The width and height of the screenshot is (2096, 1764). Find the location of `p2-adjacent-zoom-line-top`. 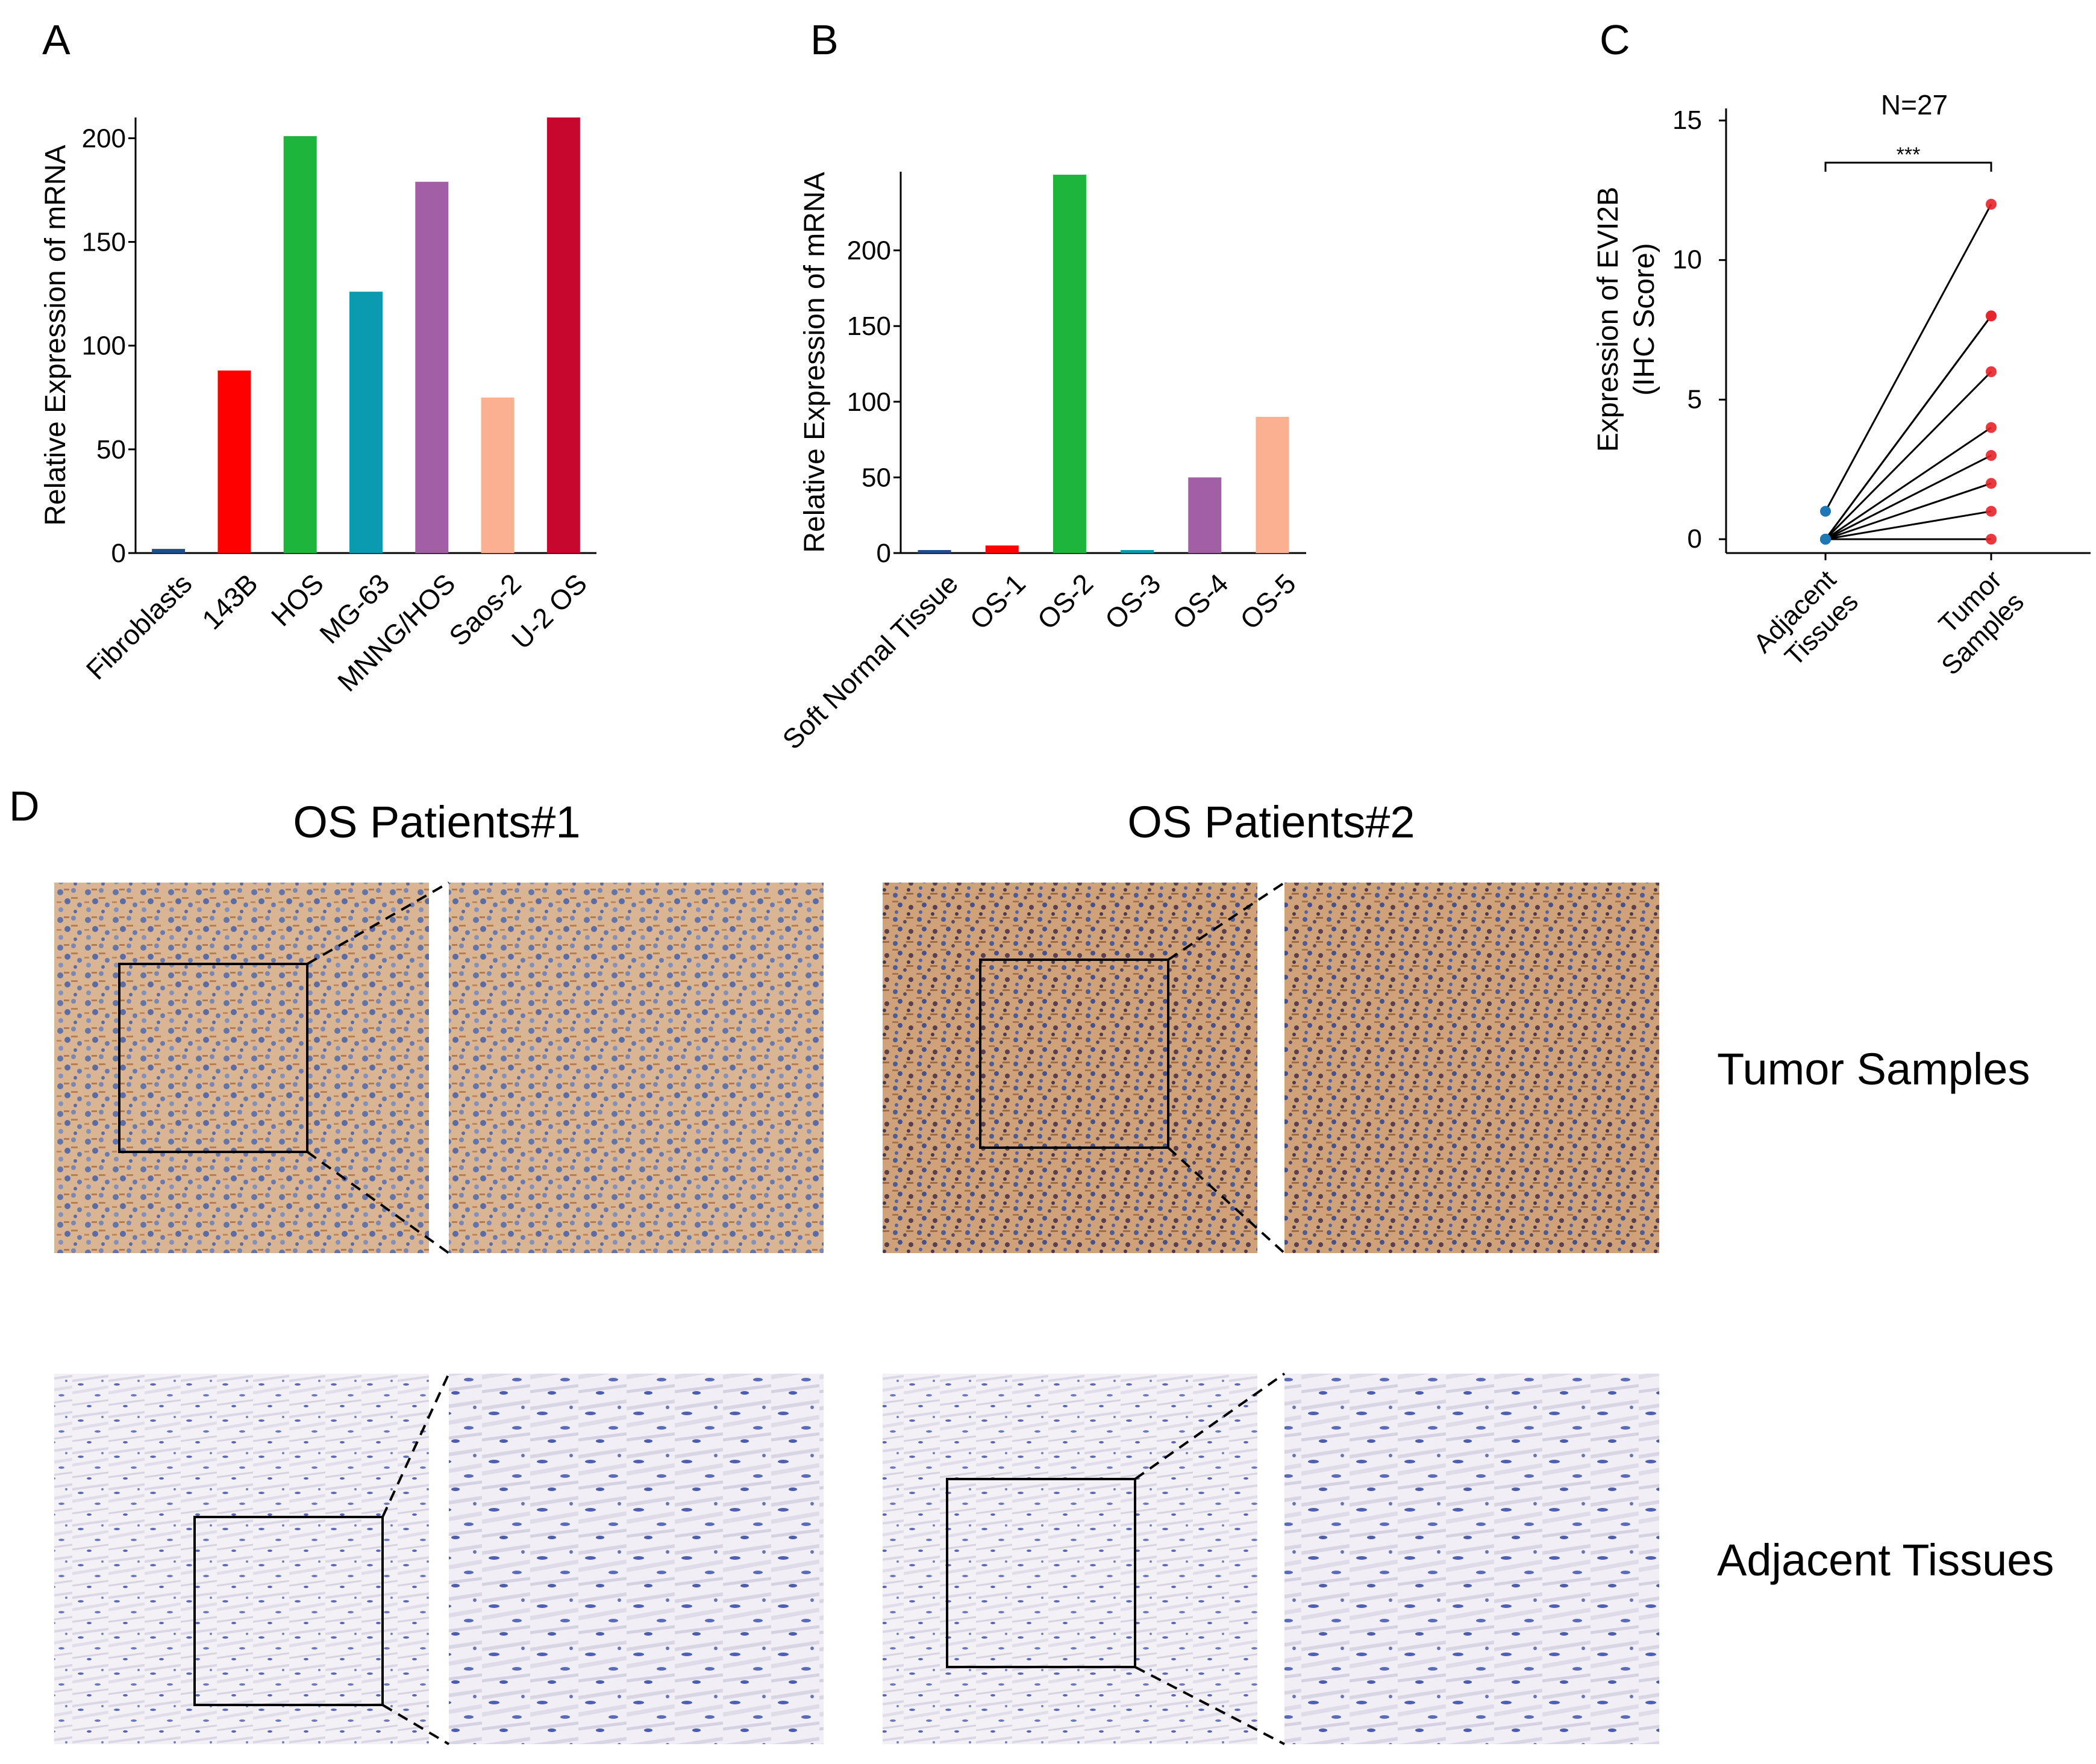

p2-adjacent-zoom-line-top is located at coordinates (1210, 1426).